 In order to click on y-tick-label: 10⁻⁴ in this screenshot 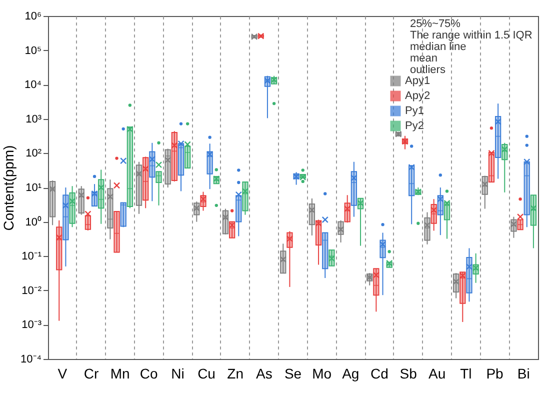, I will do `click(31, 360)`.